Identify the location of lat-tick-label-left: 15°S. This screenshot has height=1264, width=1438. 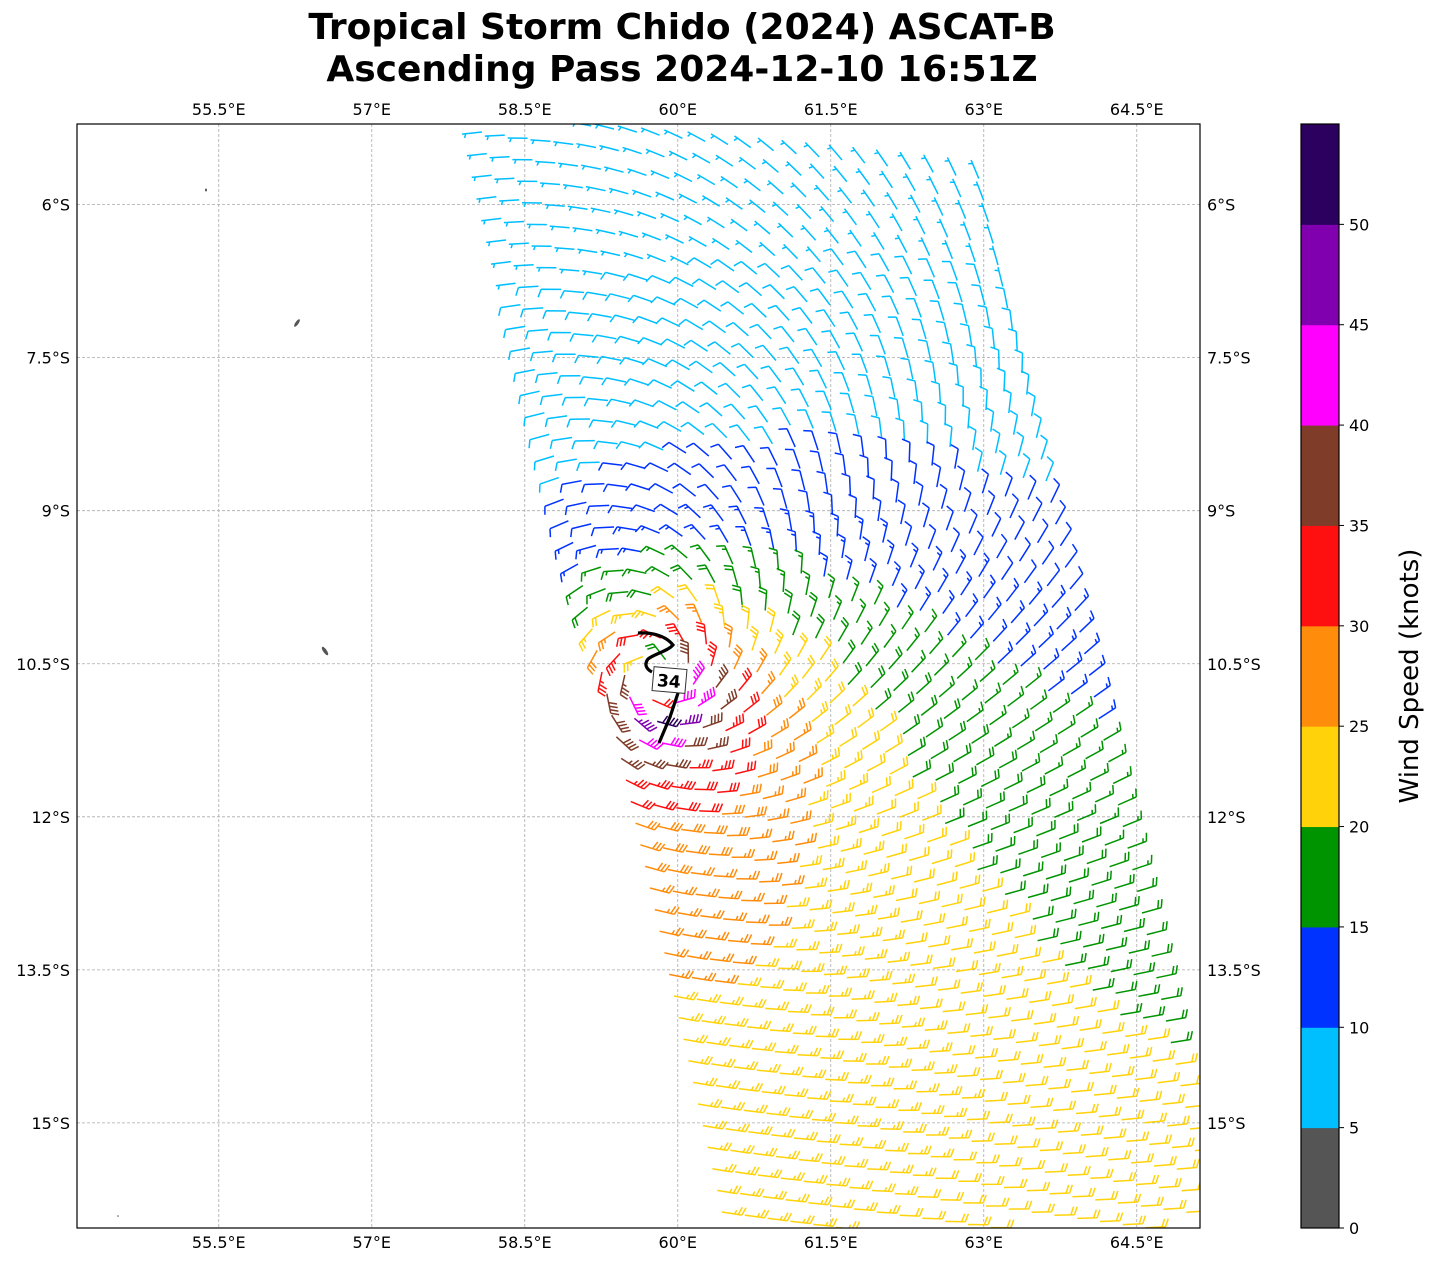
(50, 1123).